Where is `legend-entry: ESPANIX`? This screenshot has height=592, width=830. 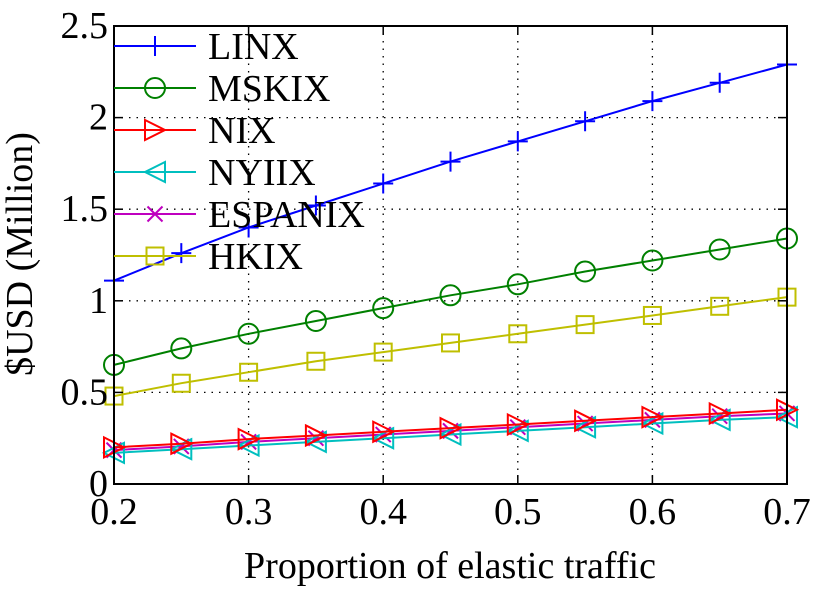 legend-entry: ESPANIX is located at coordinates (239, 215).